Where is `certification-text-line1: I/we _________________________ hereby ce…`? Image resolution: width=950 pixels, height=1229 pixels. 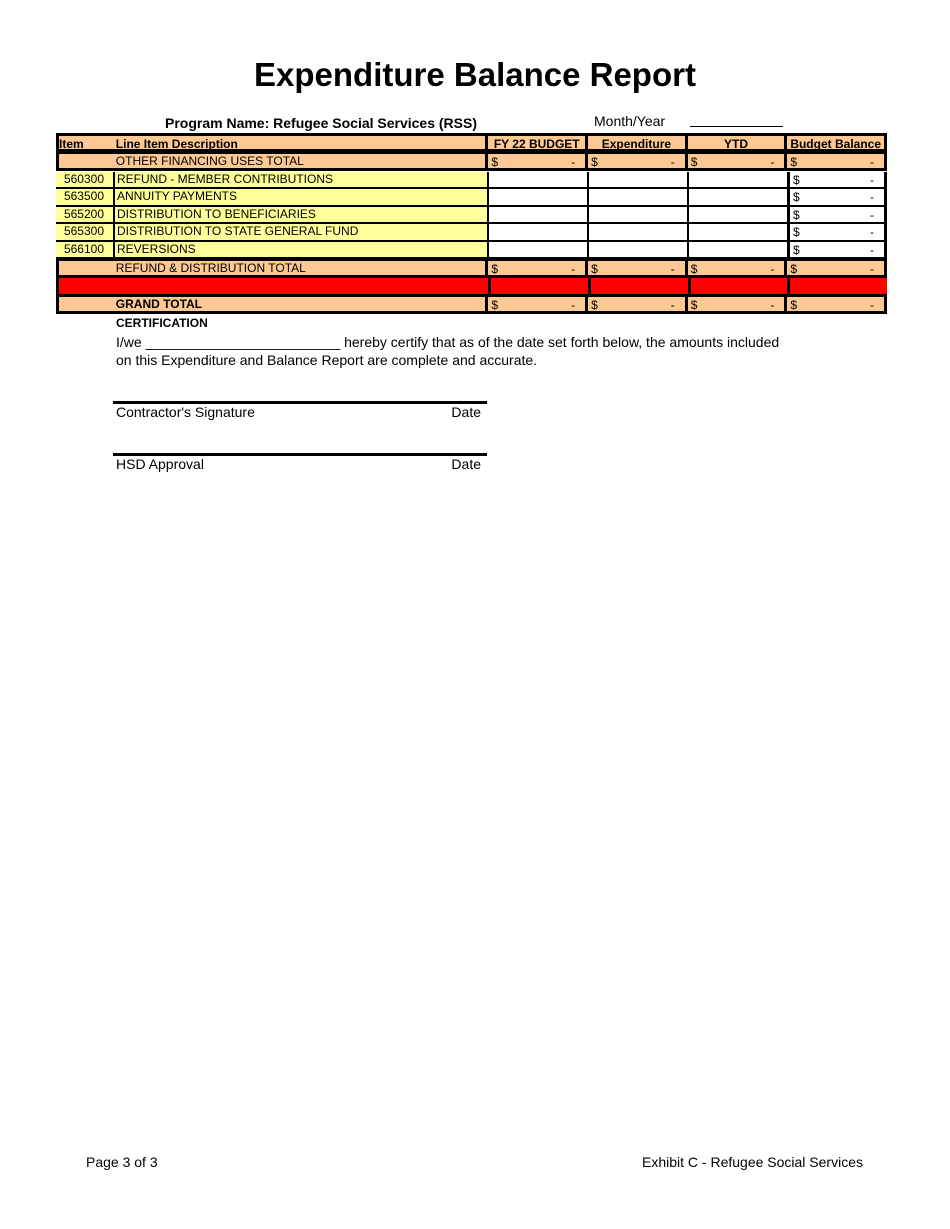 certification-text-line1: I/we _________________________ hereby ce… is located at coordinates (448, 342).